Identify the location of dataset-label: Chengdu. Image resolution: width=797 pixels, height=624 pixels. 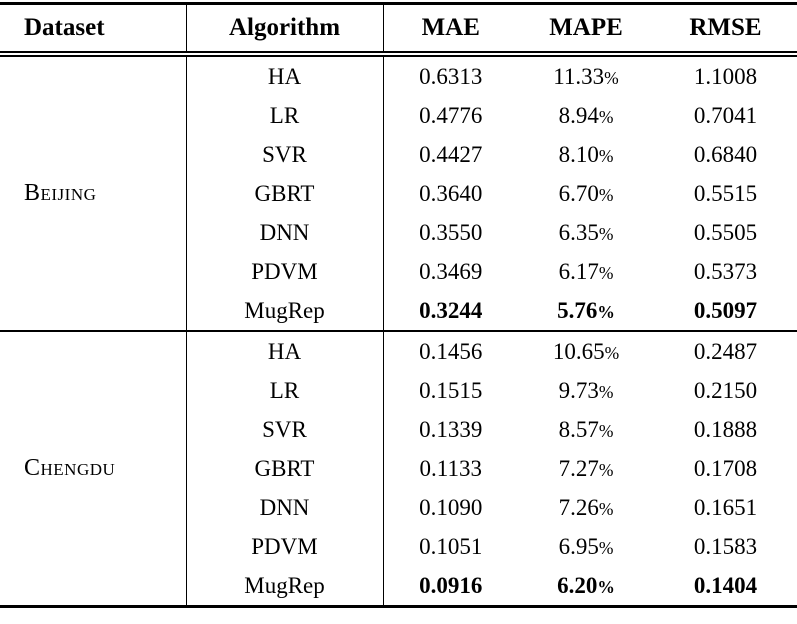
(70, 468).